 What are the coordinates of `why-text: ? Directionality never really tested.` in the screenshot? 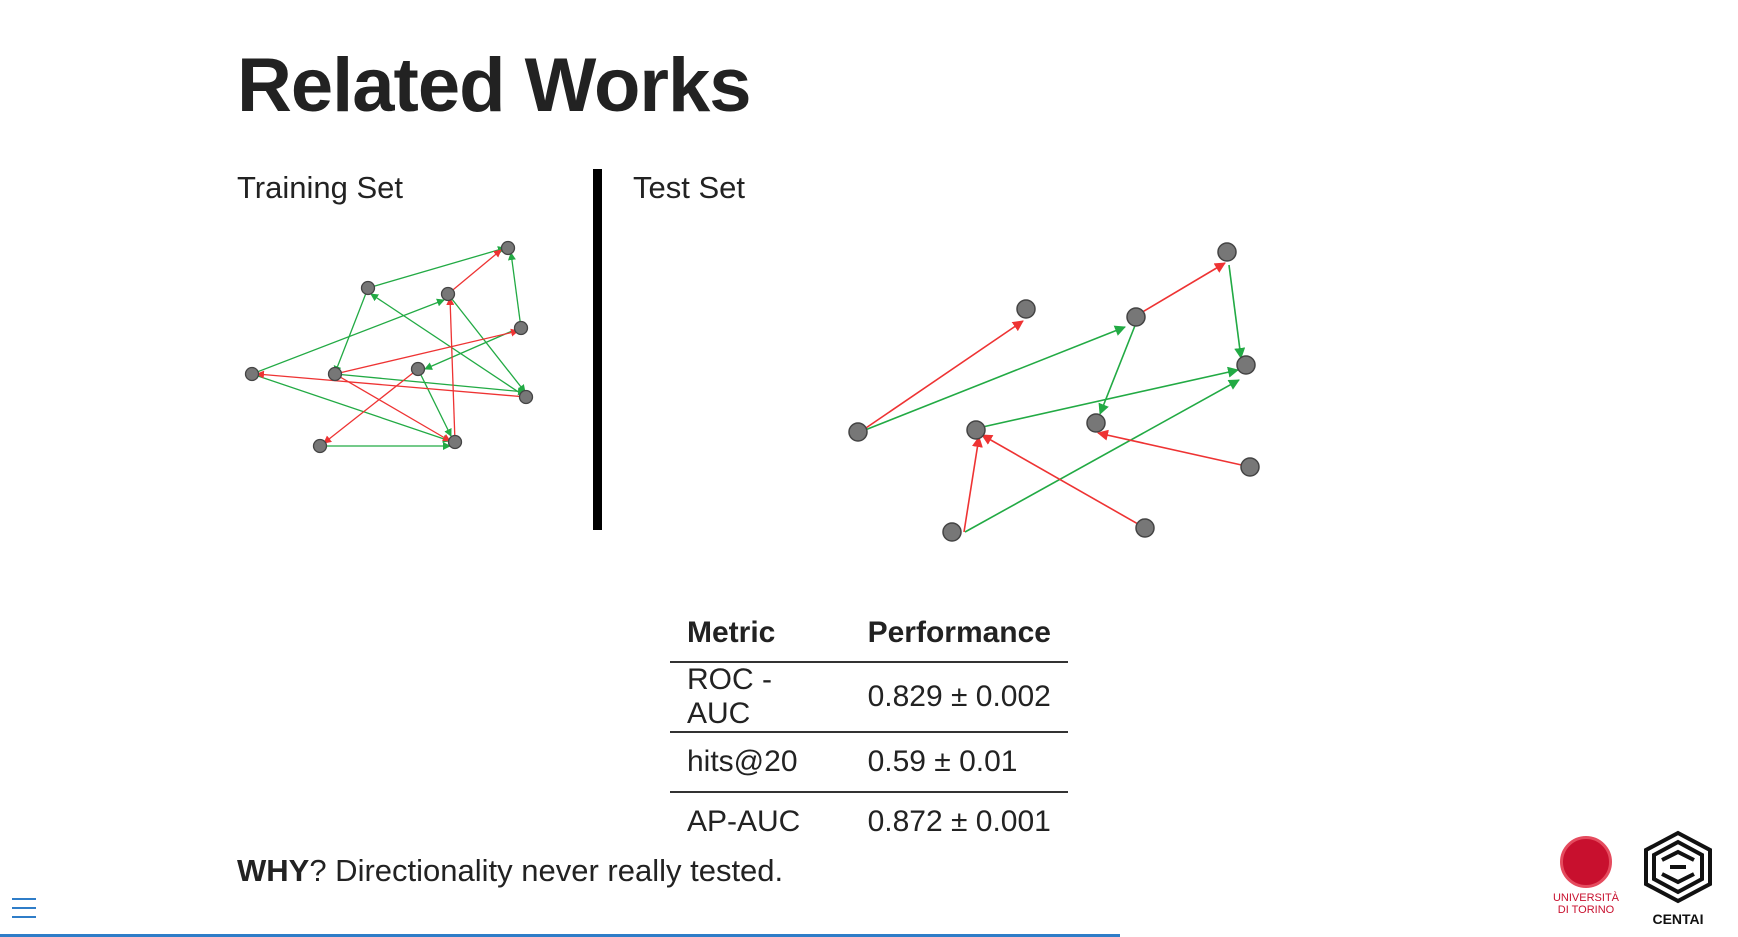 It's located at (546, 870).